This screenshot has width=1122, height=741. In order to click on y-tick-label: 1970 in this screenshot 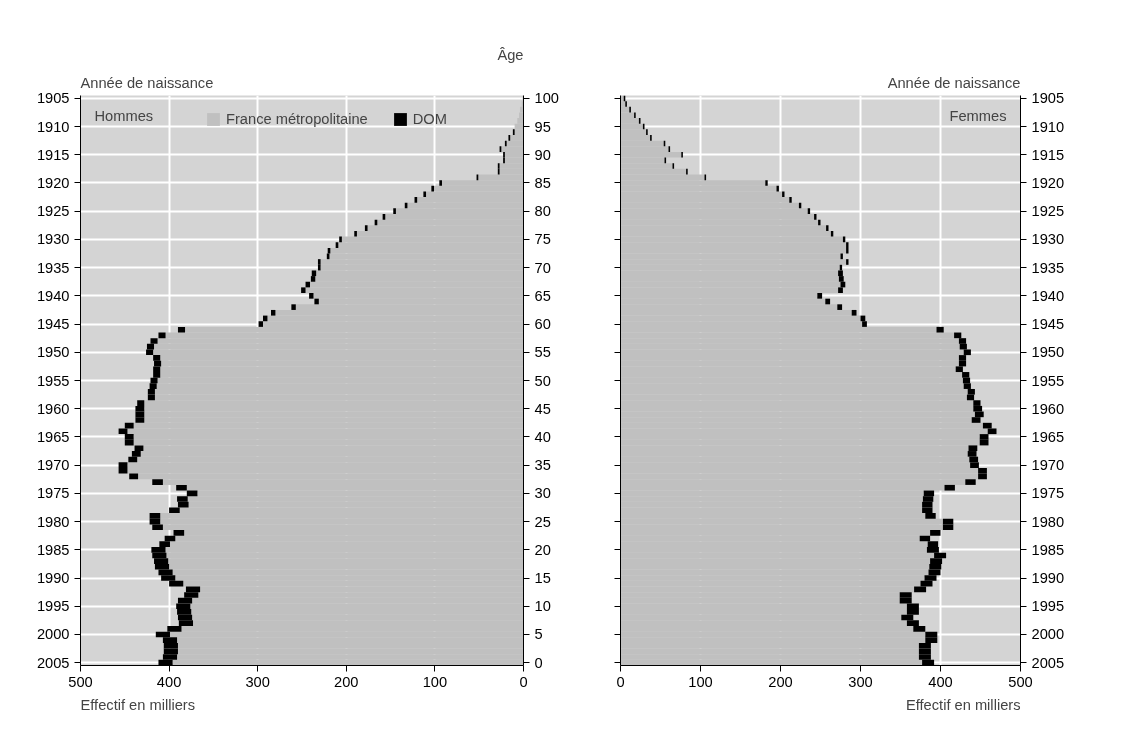, I will do `click(53, 465)`.